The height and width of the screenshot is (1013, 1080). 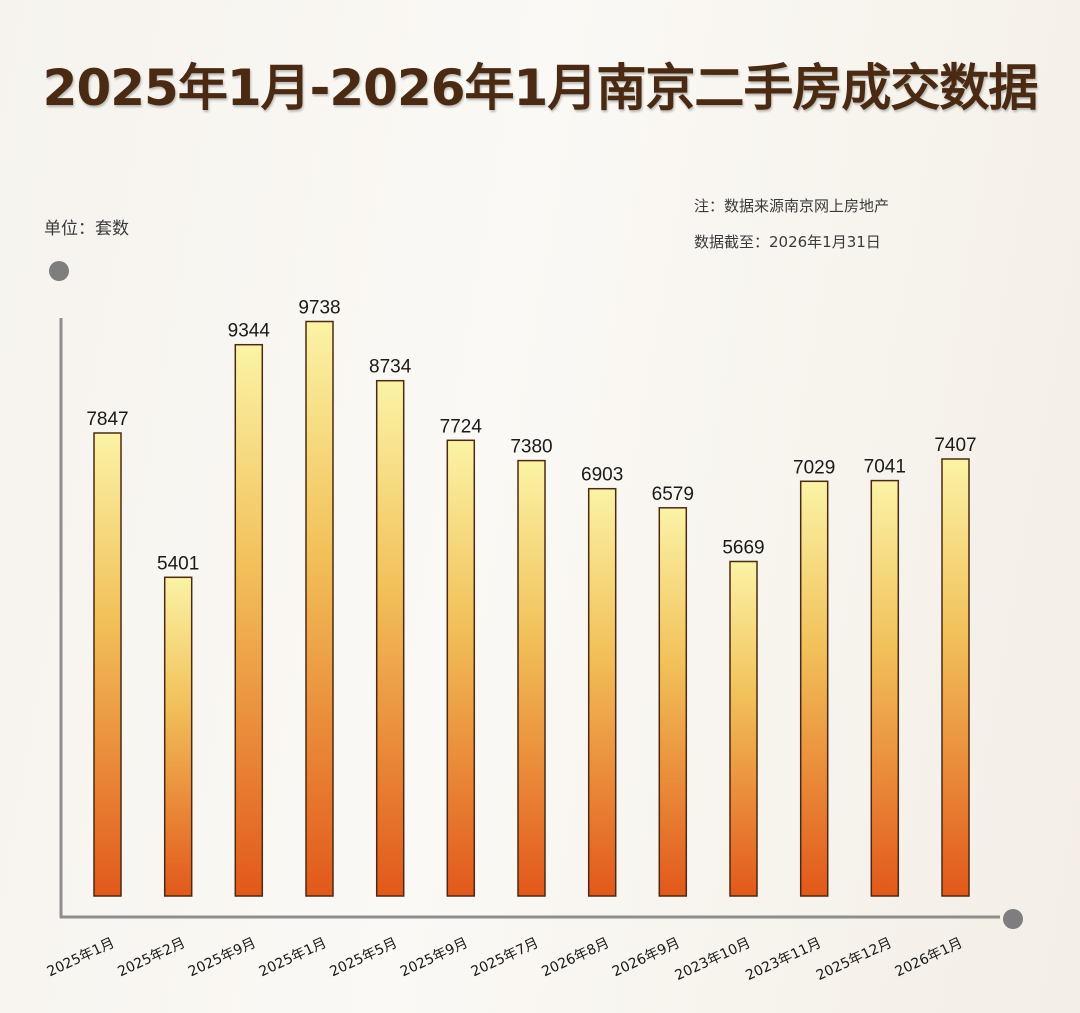 I want to click on value-label: 7724, so click(x=461, y=426).